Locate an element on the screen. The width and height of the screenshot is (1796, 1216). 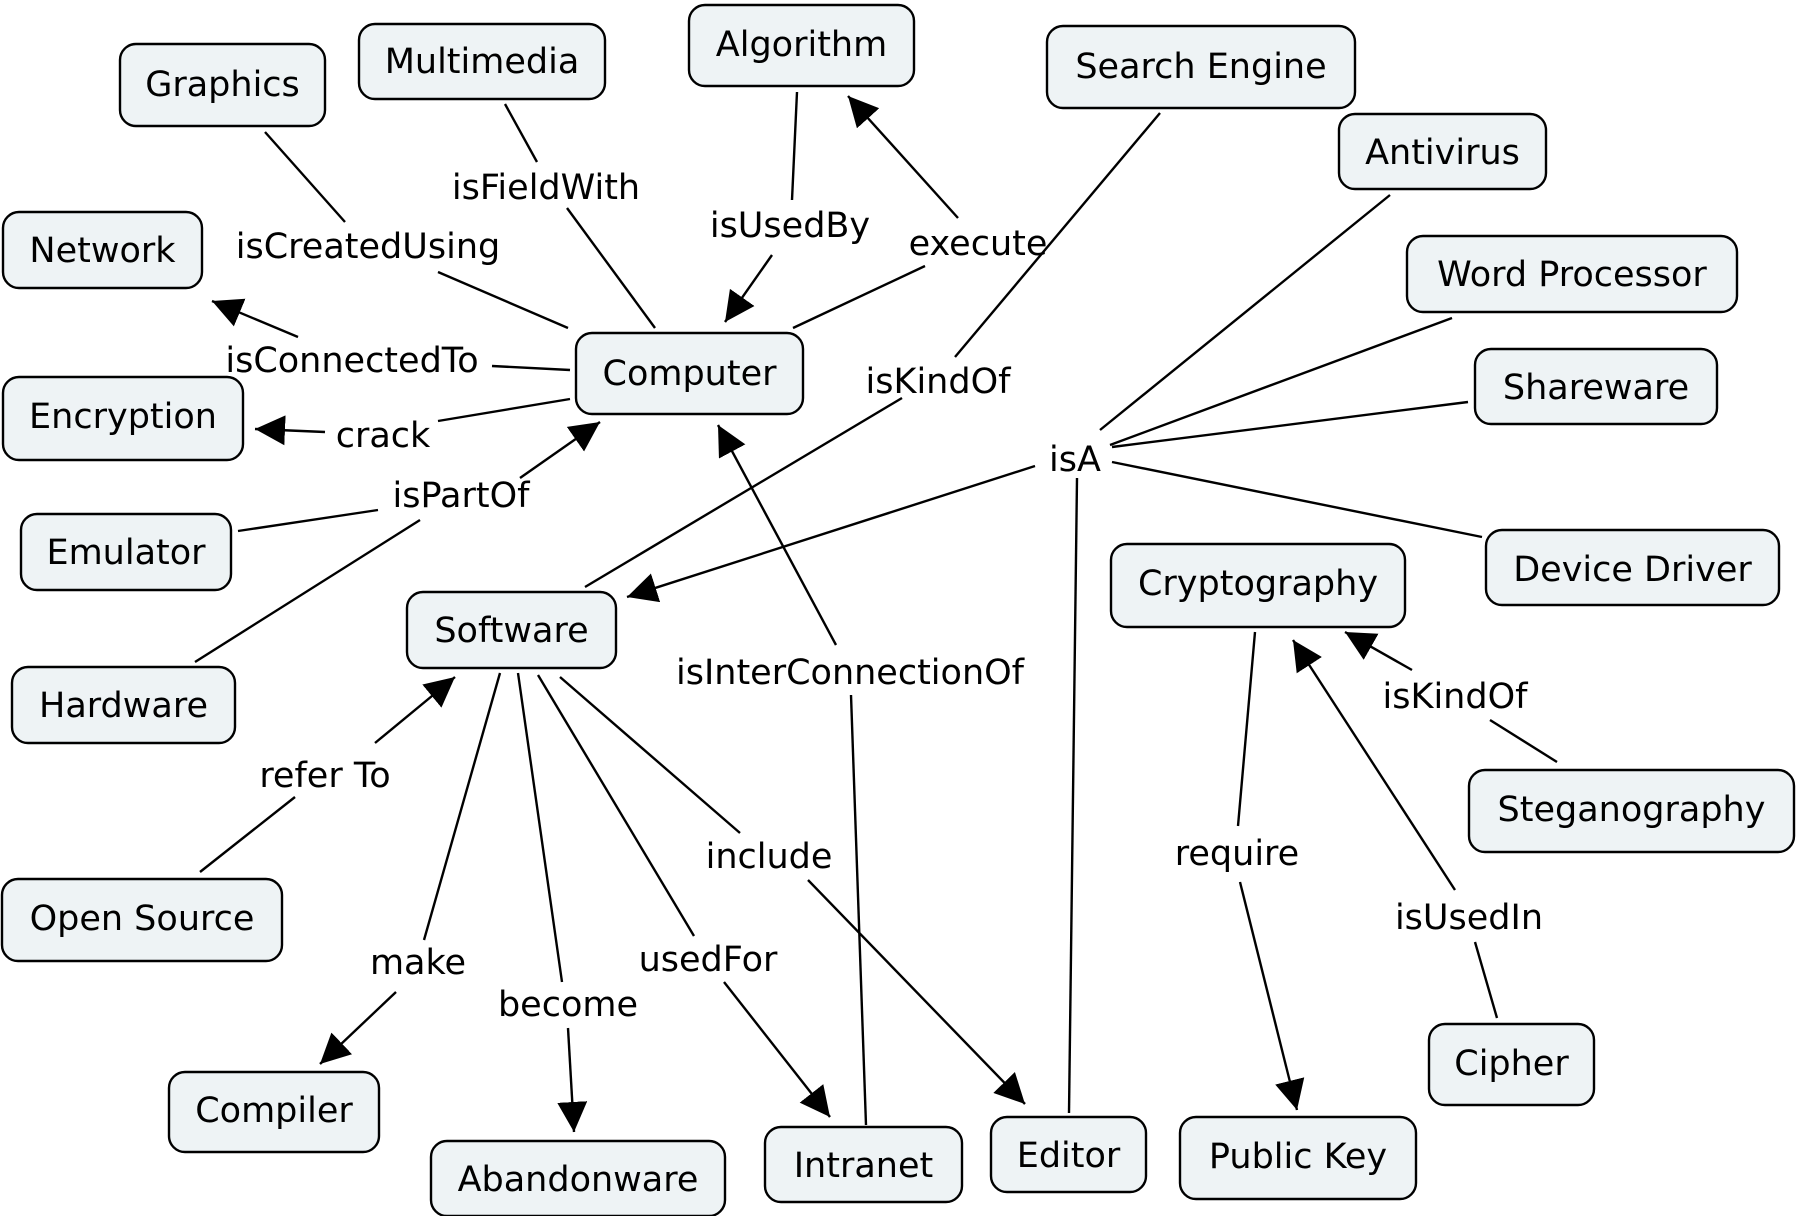
node-label: Search Engine is located at coordinates (1200, 67).